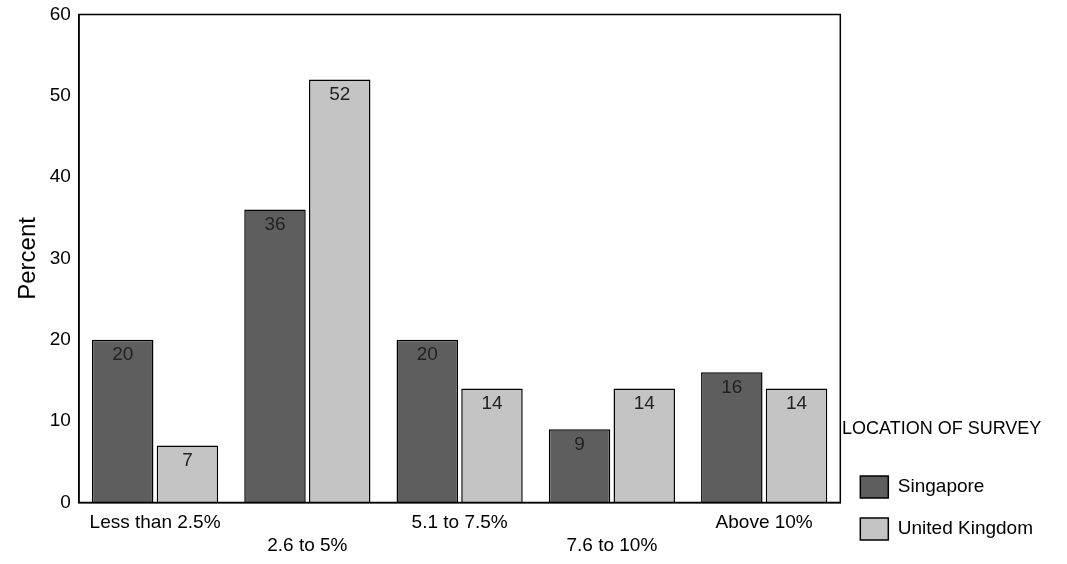  I want to click on x-tick-label: 2.6 to 5%, so click(307, 544).